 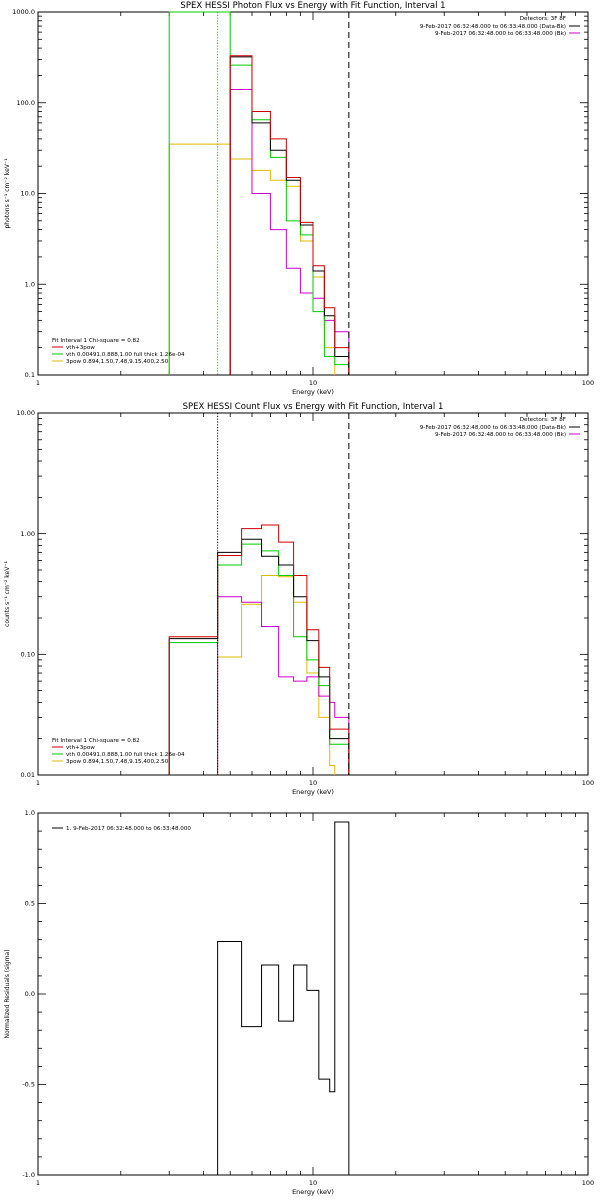 I want to click on y-tick-label: -0.5, so click(x=28, y=1085).